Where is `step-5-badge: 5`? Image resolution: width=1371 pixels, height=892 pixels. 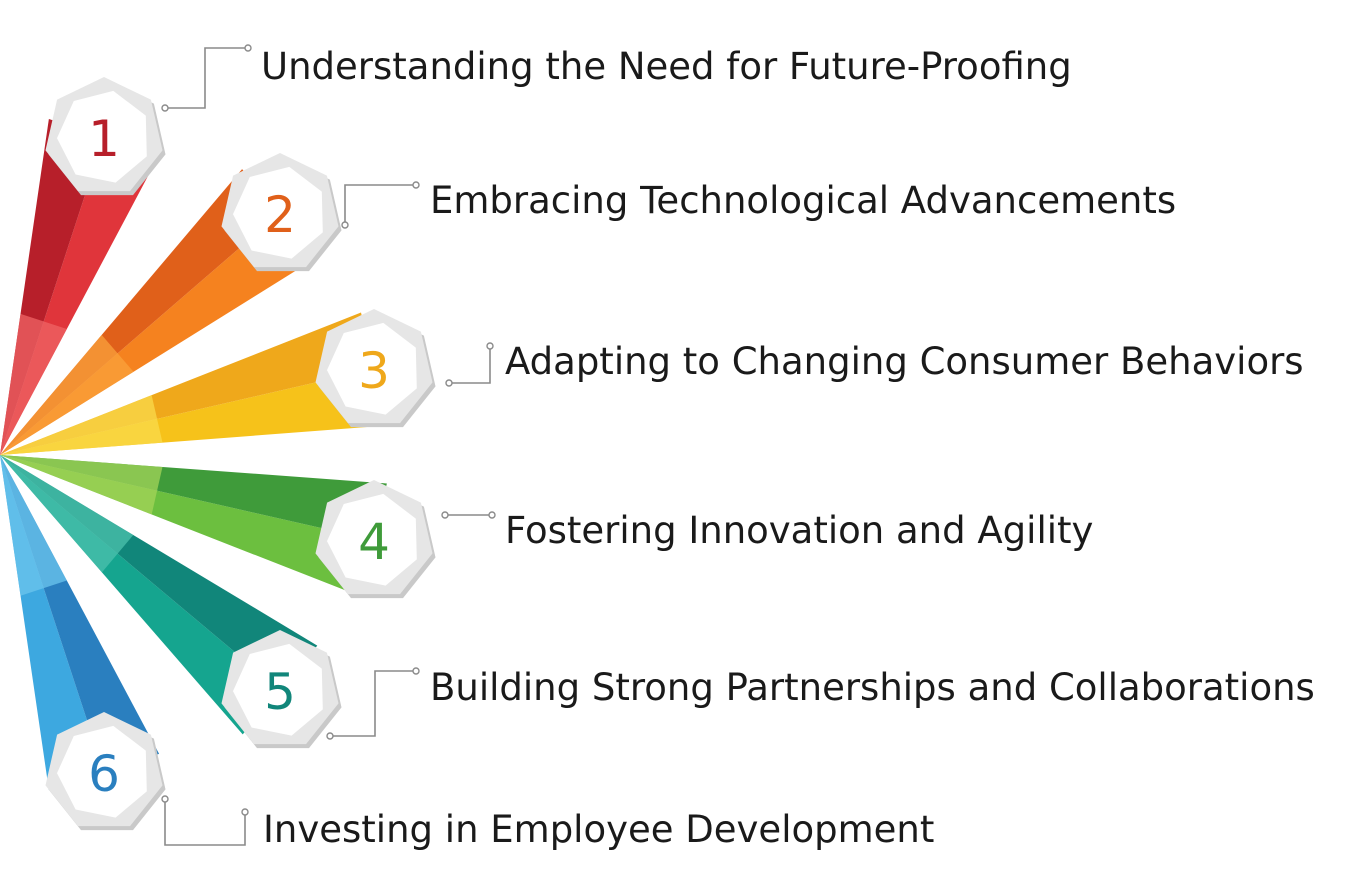 step-5-badge: 5 is located at coordinates (281, 689).